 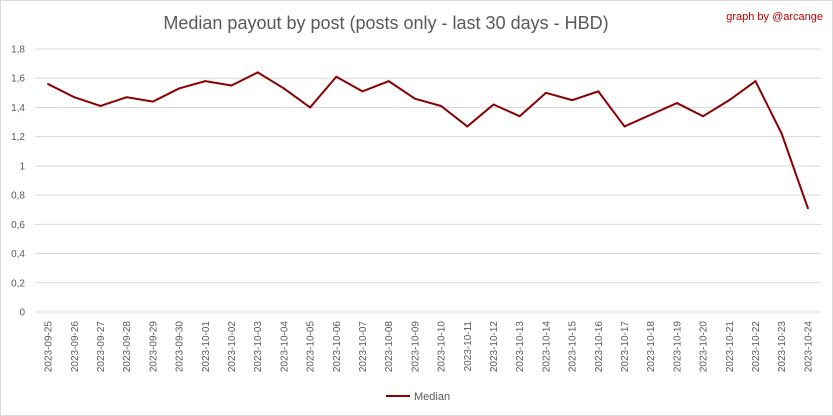 I want to click on y-tick-label: 1,6, so click(x=18, y=79).